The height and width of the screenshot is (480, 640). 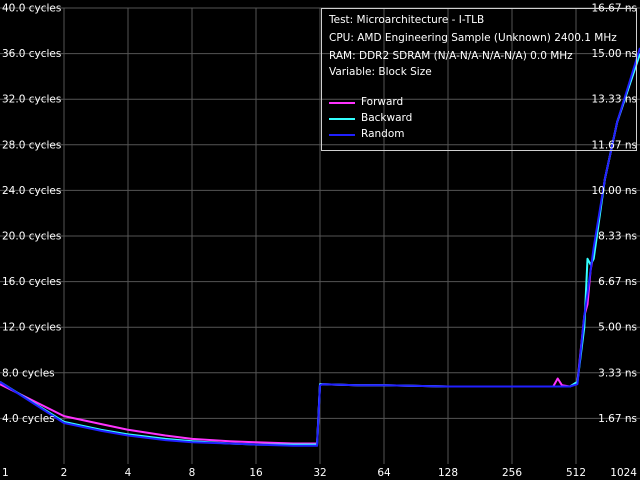 I want to click on legend-label-forward: Forward, so click(x=382, y=102).